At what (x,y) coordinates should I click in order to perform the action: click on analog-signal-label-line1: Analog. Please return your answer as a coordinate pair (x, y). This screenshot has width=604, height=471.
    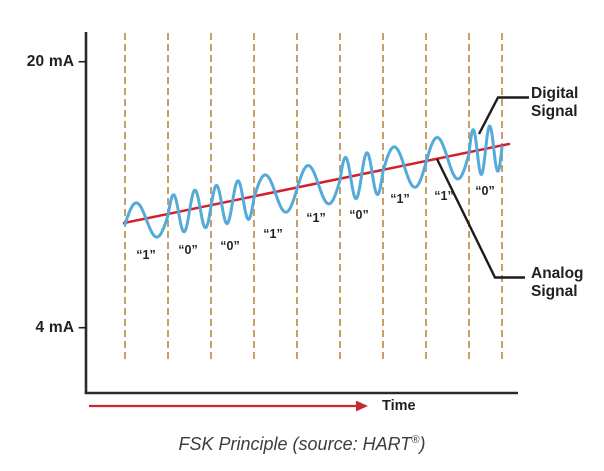
    Looking at the image, I should click on (557, 273).